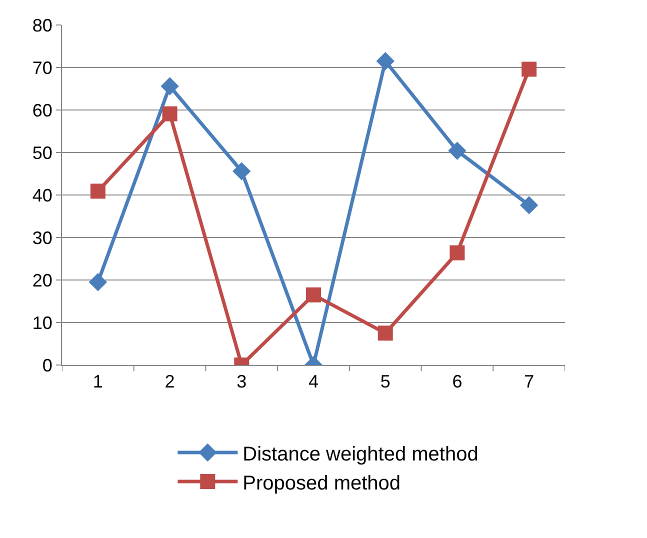 The width and height of the screenshot is (647, 538). What do you see at coordinates (385, 382) in the screenshot?
I see `x-tick-label: 5` at bounding box center [385, 382].